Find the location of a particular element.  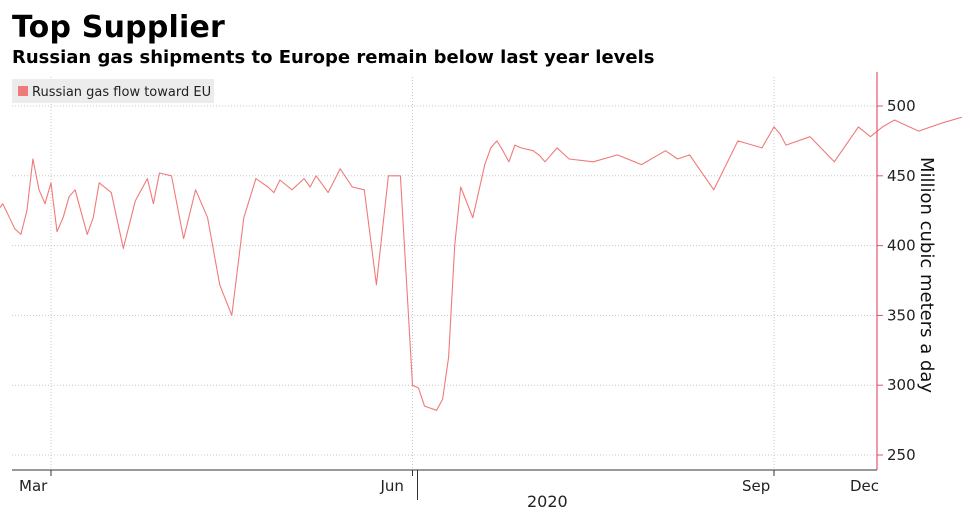

y-tick-label: 300 is located at coordinates (901, 385).